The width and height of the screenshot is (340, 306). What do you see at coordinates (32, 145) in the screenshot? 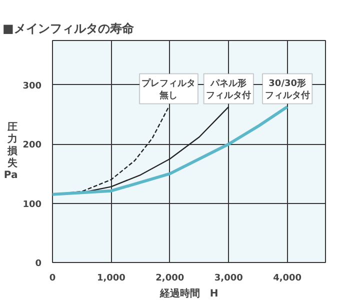
I see `y-tick-label: 200` at bounding box center [32, 145].